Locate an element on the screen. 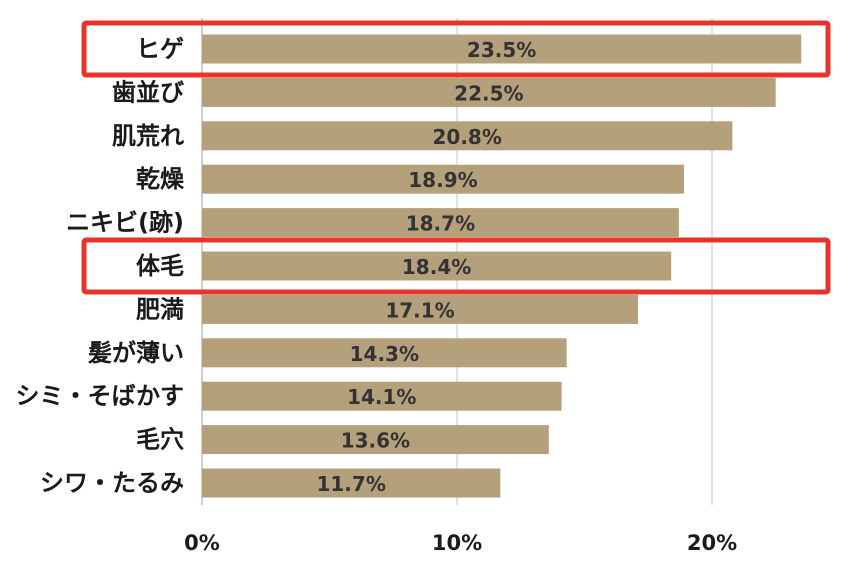 This screenshot has height=588, width=846. value-label: 13.6% is located at coordinates (375, 441).